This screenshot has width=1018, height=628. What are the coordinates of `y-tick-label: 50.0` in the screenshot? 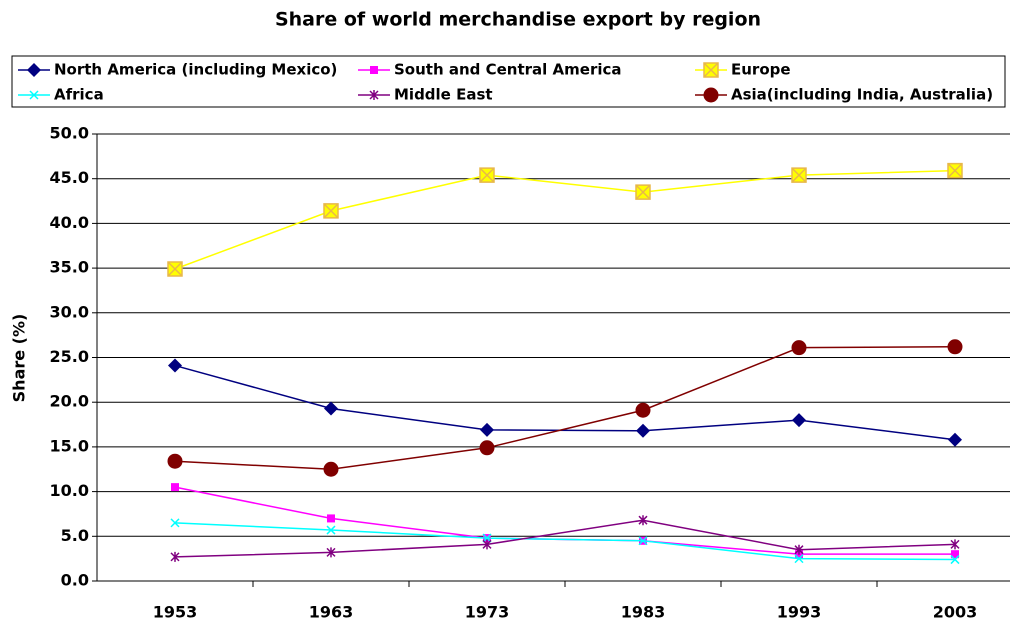 It's located at (69, 133).